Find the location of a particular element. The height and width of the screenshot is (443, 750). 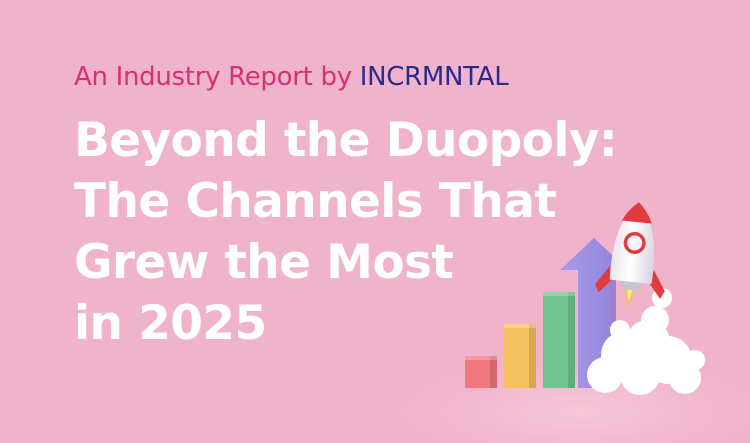

bar-3-shade is located at coordinates (571, 340).